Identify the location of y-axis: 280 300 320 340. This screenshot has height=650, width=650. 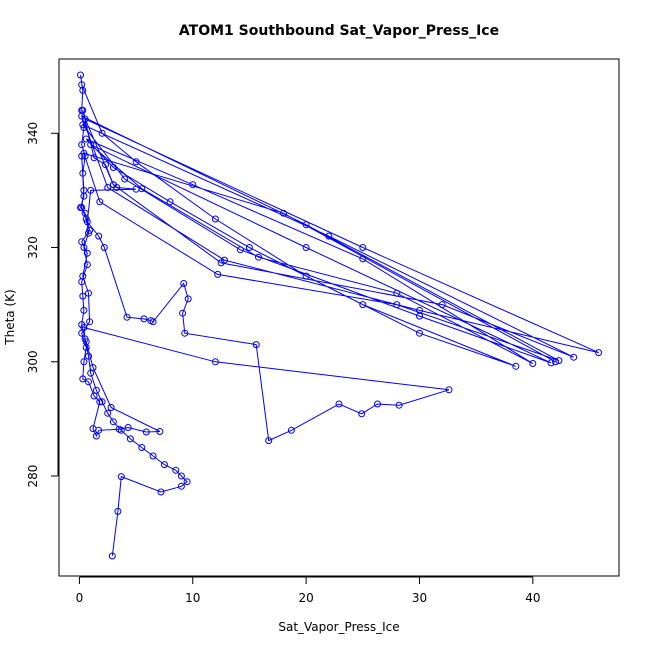
(42, 304).